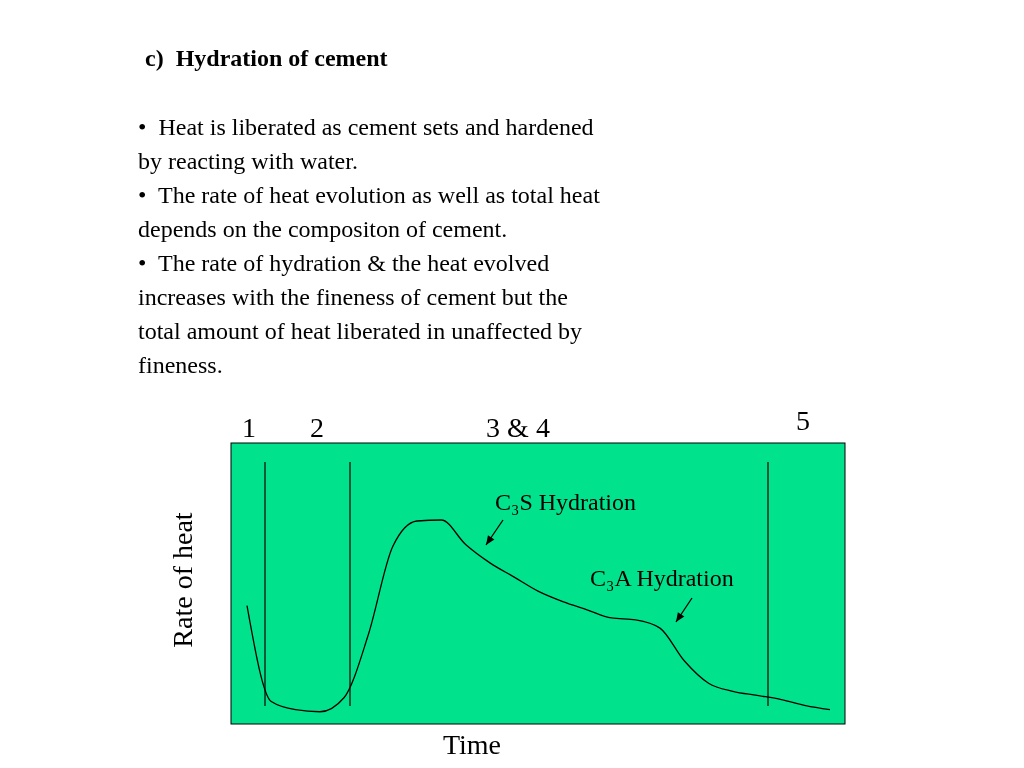  What do you see at coordinates (566, 502) in the screenshot?
I see `text: C₃S Hydration` at bounding box center [566, 502].